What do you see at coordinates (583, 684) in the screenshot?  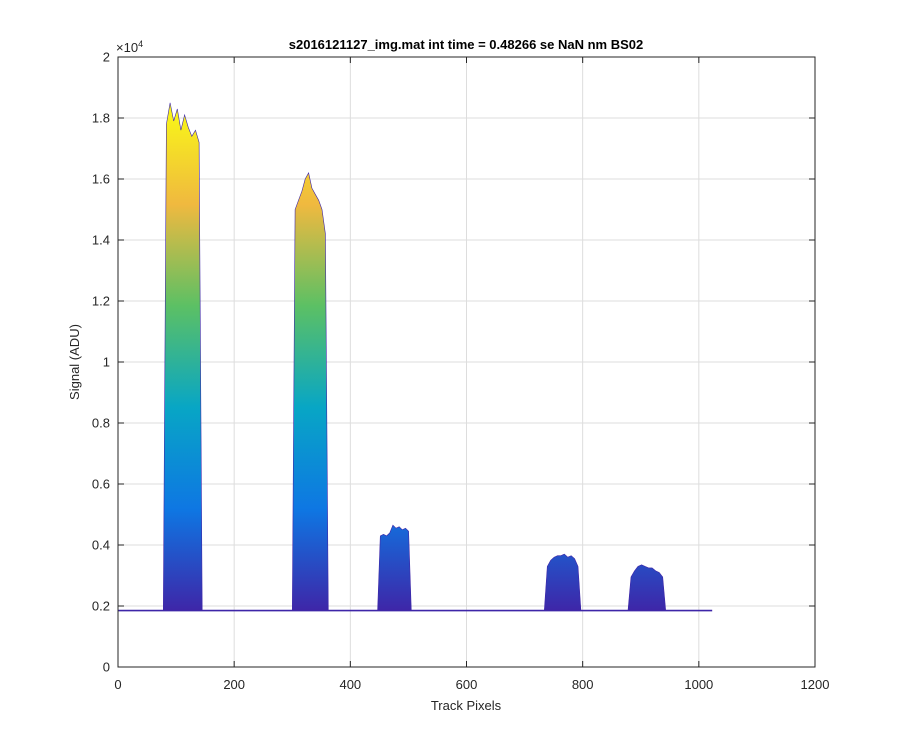 I see `x-tick-label: 800` at bounding box center [583, 684].